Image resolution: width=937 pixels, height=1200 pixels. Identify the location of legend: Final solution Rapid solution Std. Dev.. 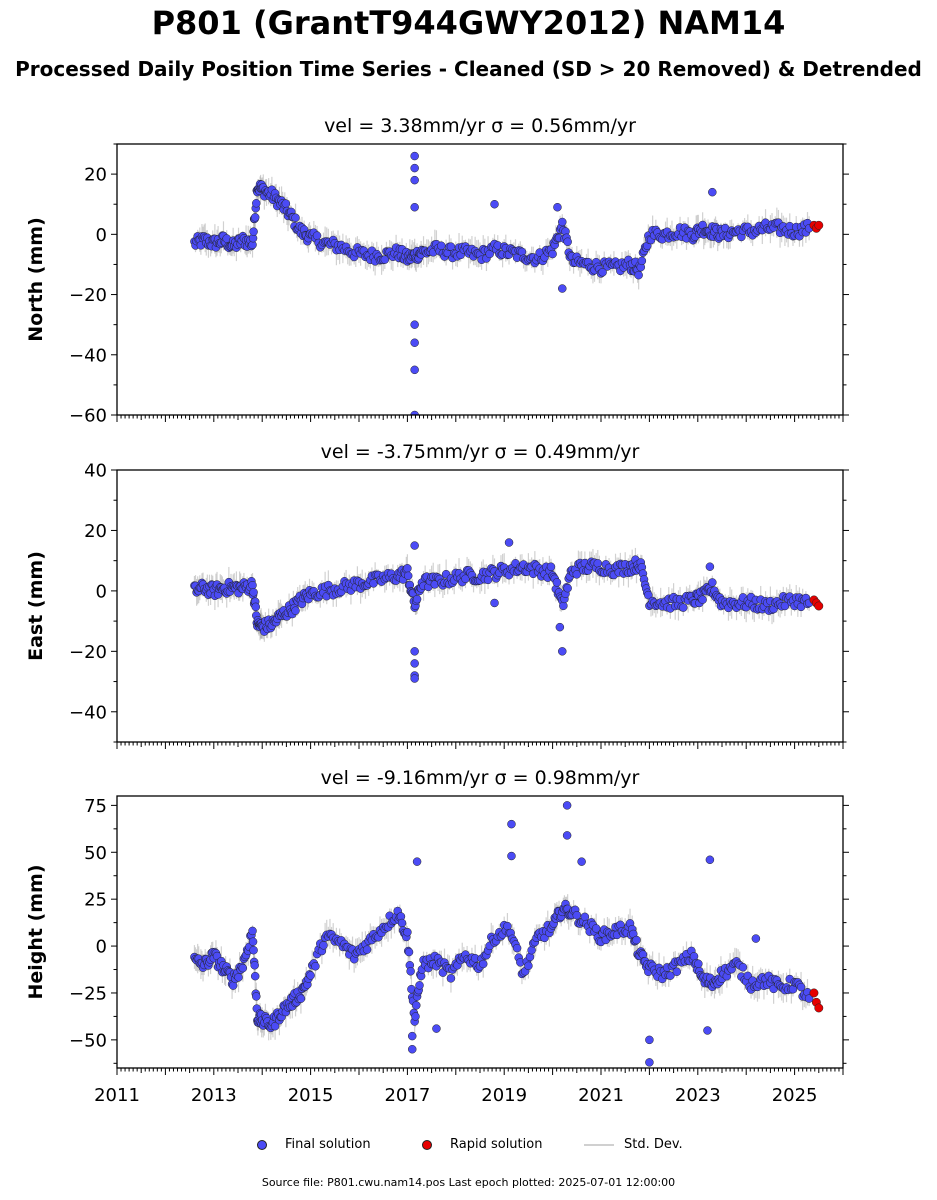
(468, 1147).